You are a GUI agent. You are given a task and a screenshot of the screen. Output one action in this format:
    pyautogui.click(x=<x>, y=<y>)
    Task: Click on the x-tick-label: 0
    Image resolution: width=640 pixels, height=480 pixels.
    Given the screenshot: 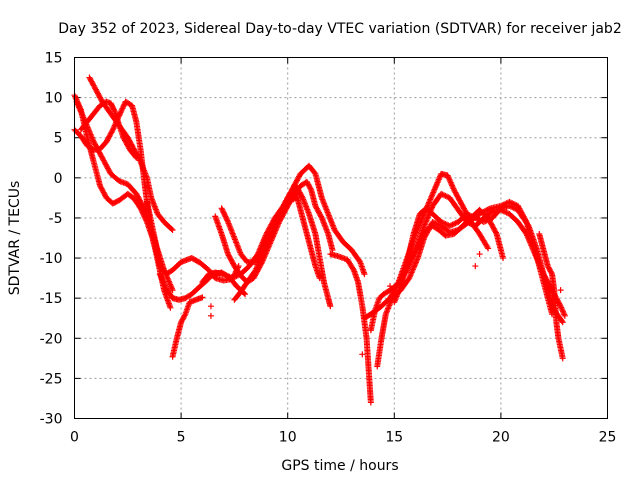 What is the action you would take?
    pyautogui.click(x=74, y=438)
    